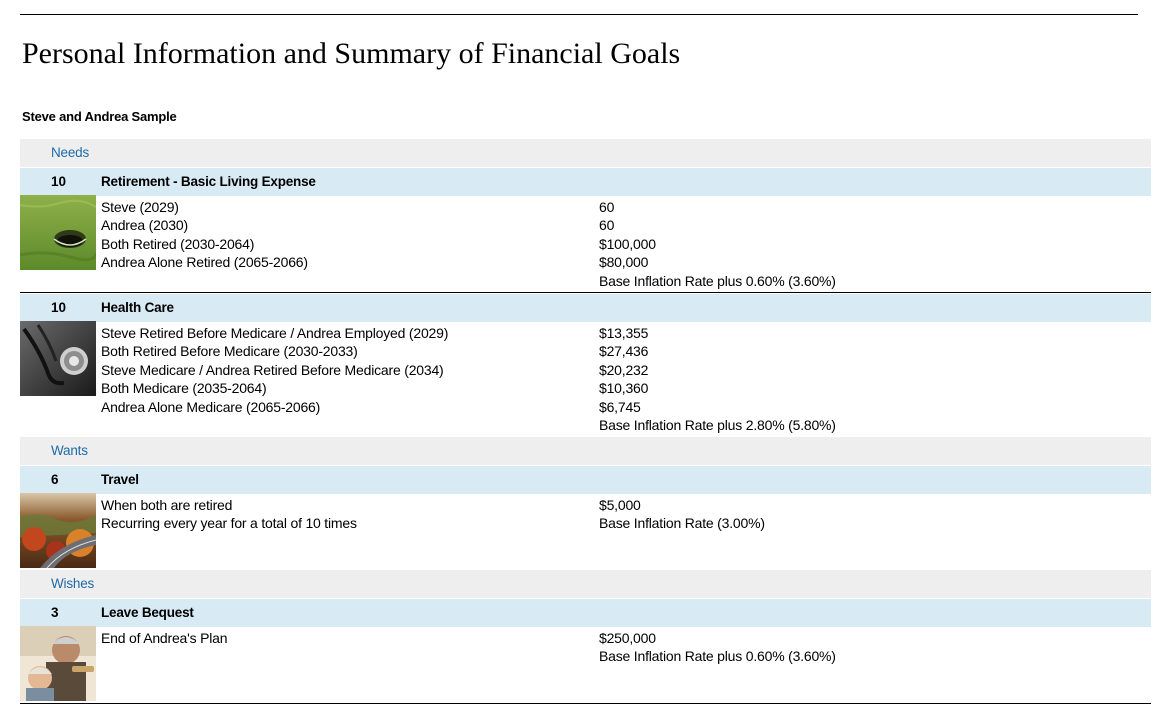 This screenshot has height=720, width=1165. What do you see at coordinates (624, 333) in the screenshot?
I see `goal-value: $13,355` at bounding box center [624, 333].